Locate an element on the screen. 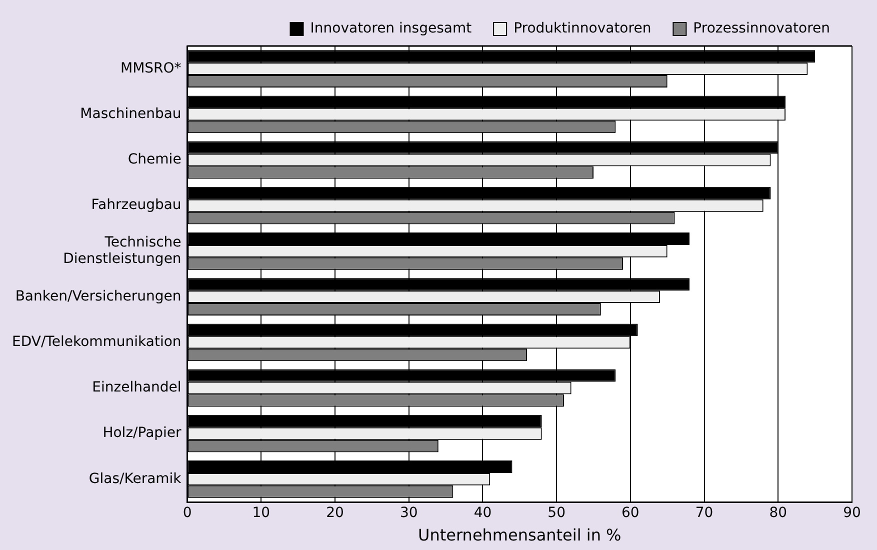  y-tick-label: Holz/Papier is located at coordinates (142, 433).